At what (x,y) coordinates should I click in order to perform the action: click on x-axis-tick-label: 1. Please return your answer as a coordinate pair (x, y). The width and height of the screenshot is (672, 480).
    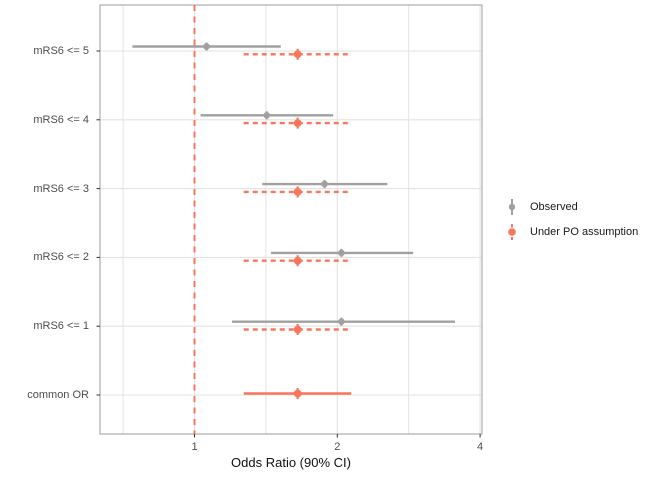
    Looking at the image, I should click on (194, 447).